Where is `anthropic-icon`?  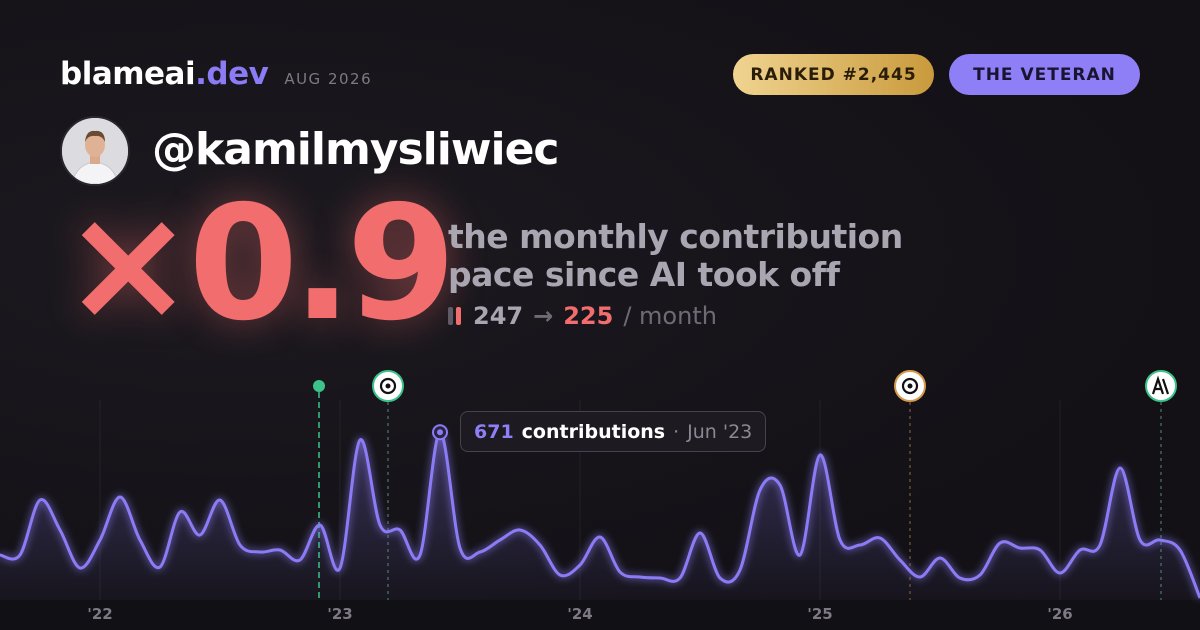 anthropic-icon is located at coordinates (1161, 386).